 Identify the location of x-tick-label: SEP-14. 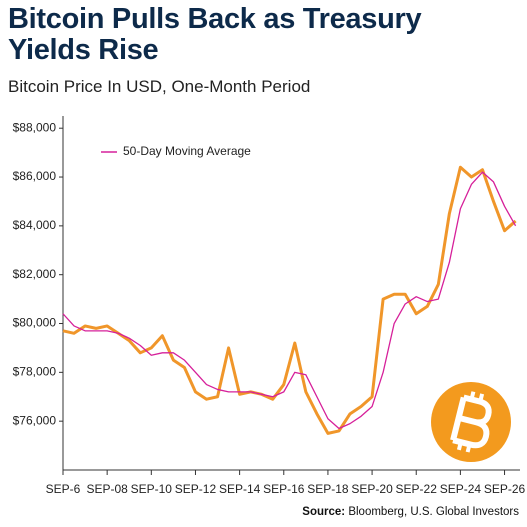
(240, 489).